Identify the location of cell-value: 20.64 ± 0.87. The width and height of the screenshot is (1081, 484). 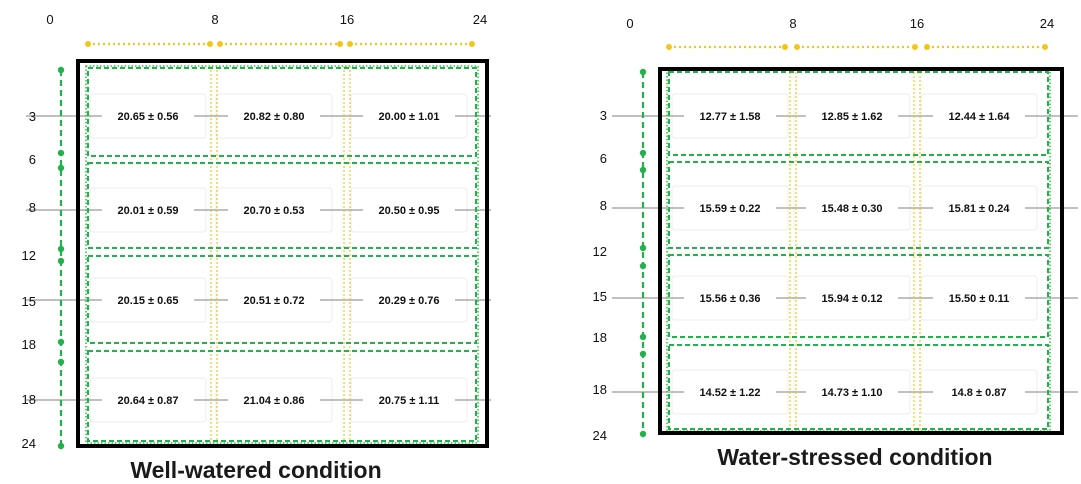
(147, 401).